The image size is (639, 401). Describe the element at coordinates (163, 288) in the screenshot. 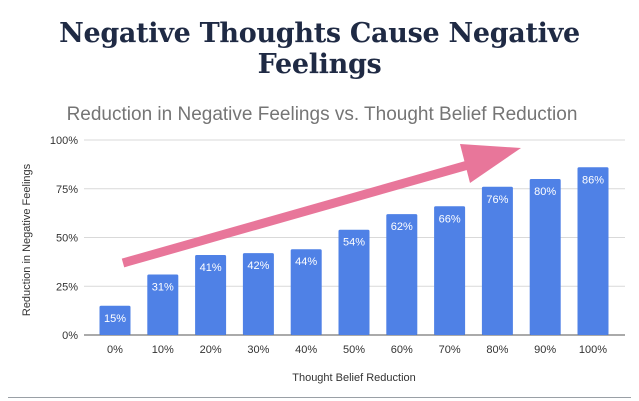

I see `data-label: 31%` at that location.